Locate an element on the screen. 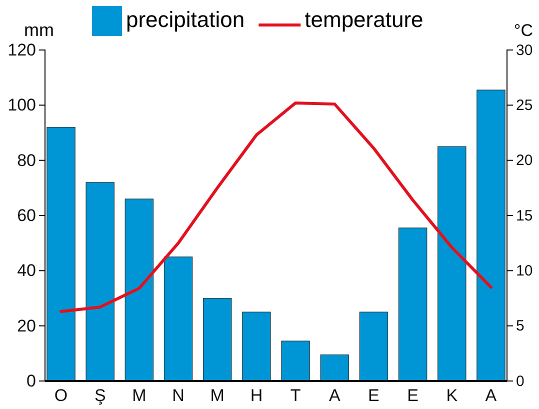  legend-label: temperature is located at coordinates (364, 19).